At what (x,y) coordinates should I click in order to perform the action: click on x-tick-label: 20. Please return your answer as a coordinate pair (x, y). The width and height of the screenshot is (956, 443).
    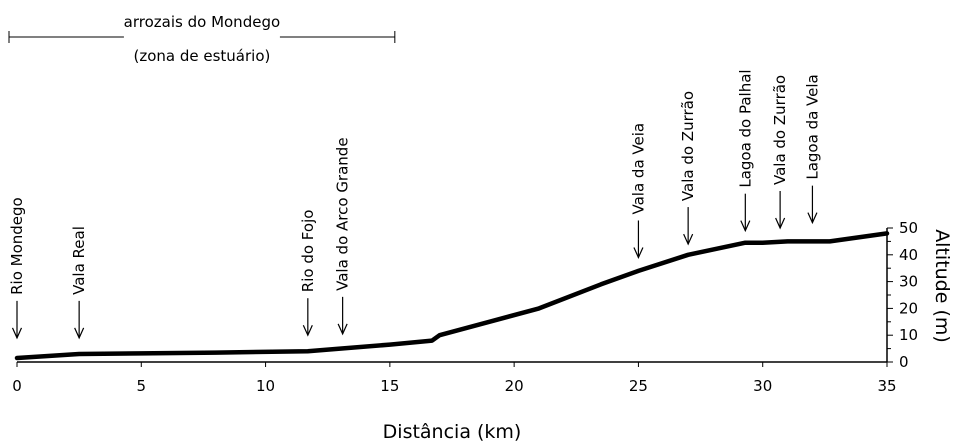
    Looking at the image, I should click on (514, 386).